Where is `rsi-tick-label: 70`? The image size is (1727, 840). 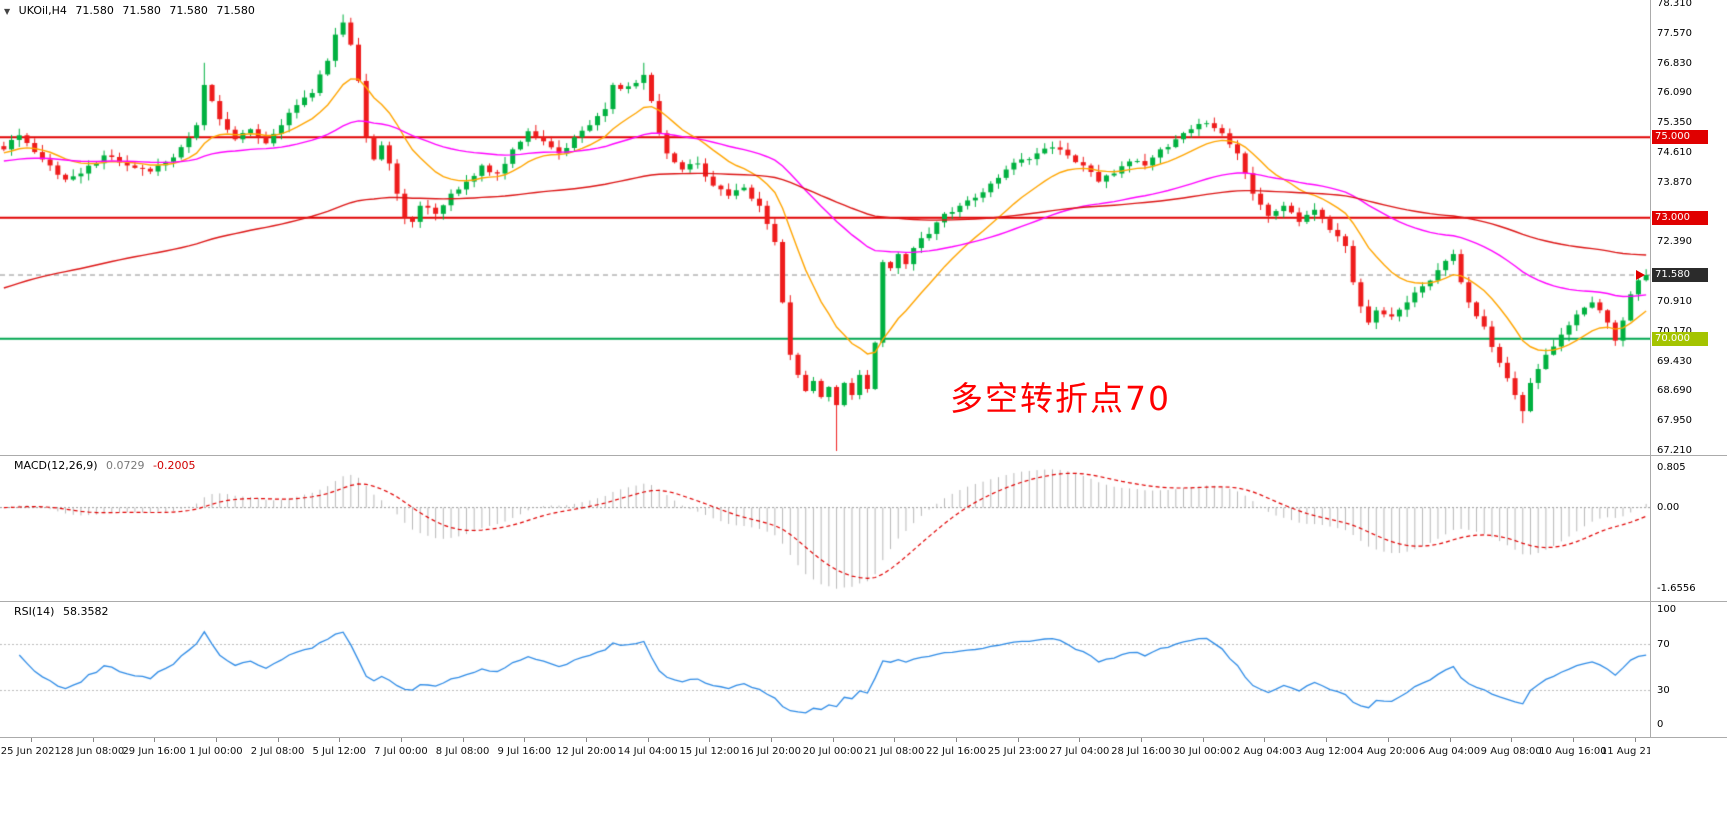 rsi-tick-label: 70 is located at coordinates (1663, 644).